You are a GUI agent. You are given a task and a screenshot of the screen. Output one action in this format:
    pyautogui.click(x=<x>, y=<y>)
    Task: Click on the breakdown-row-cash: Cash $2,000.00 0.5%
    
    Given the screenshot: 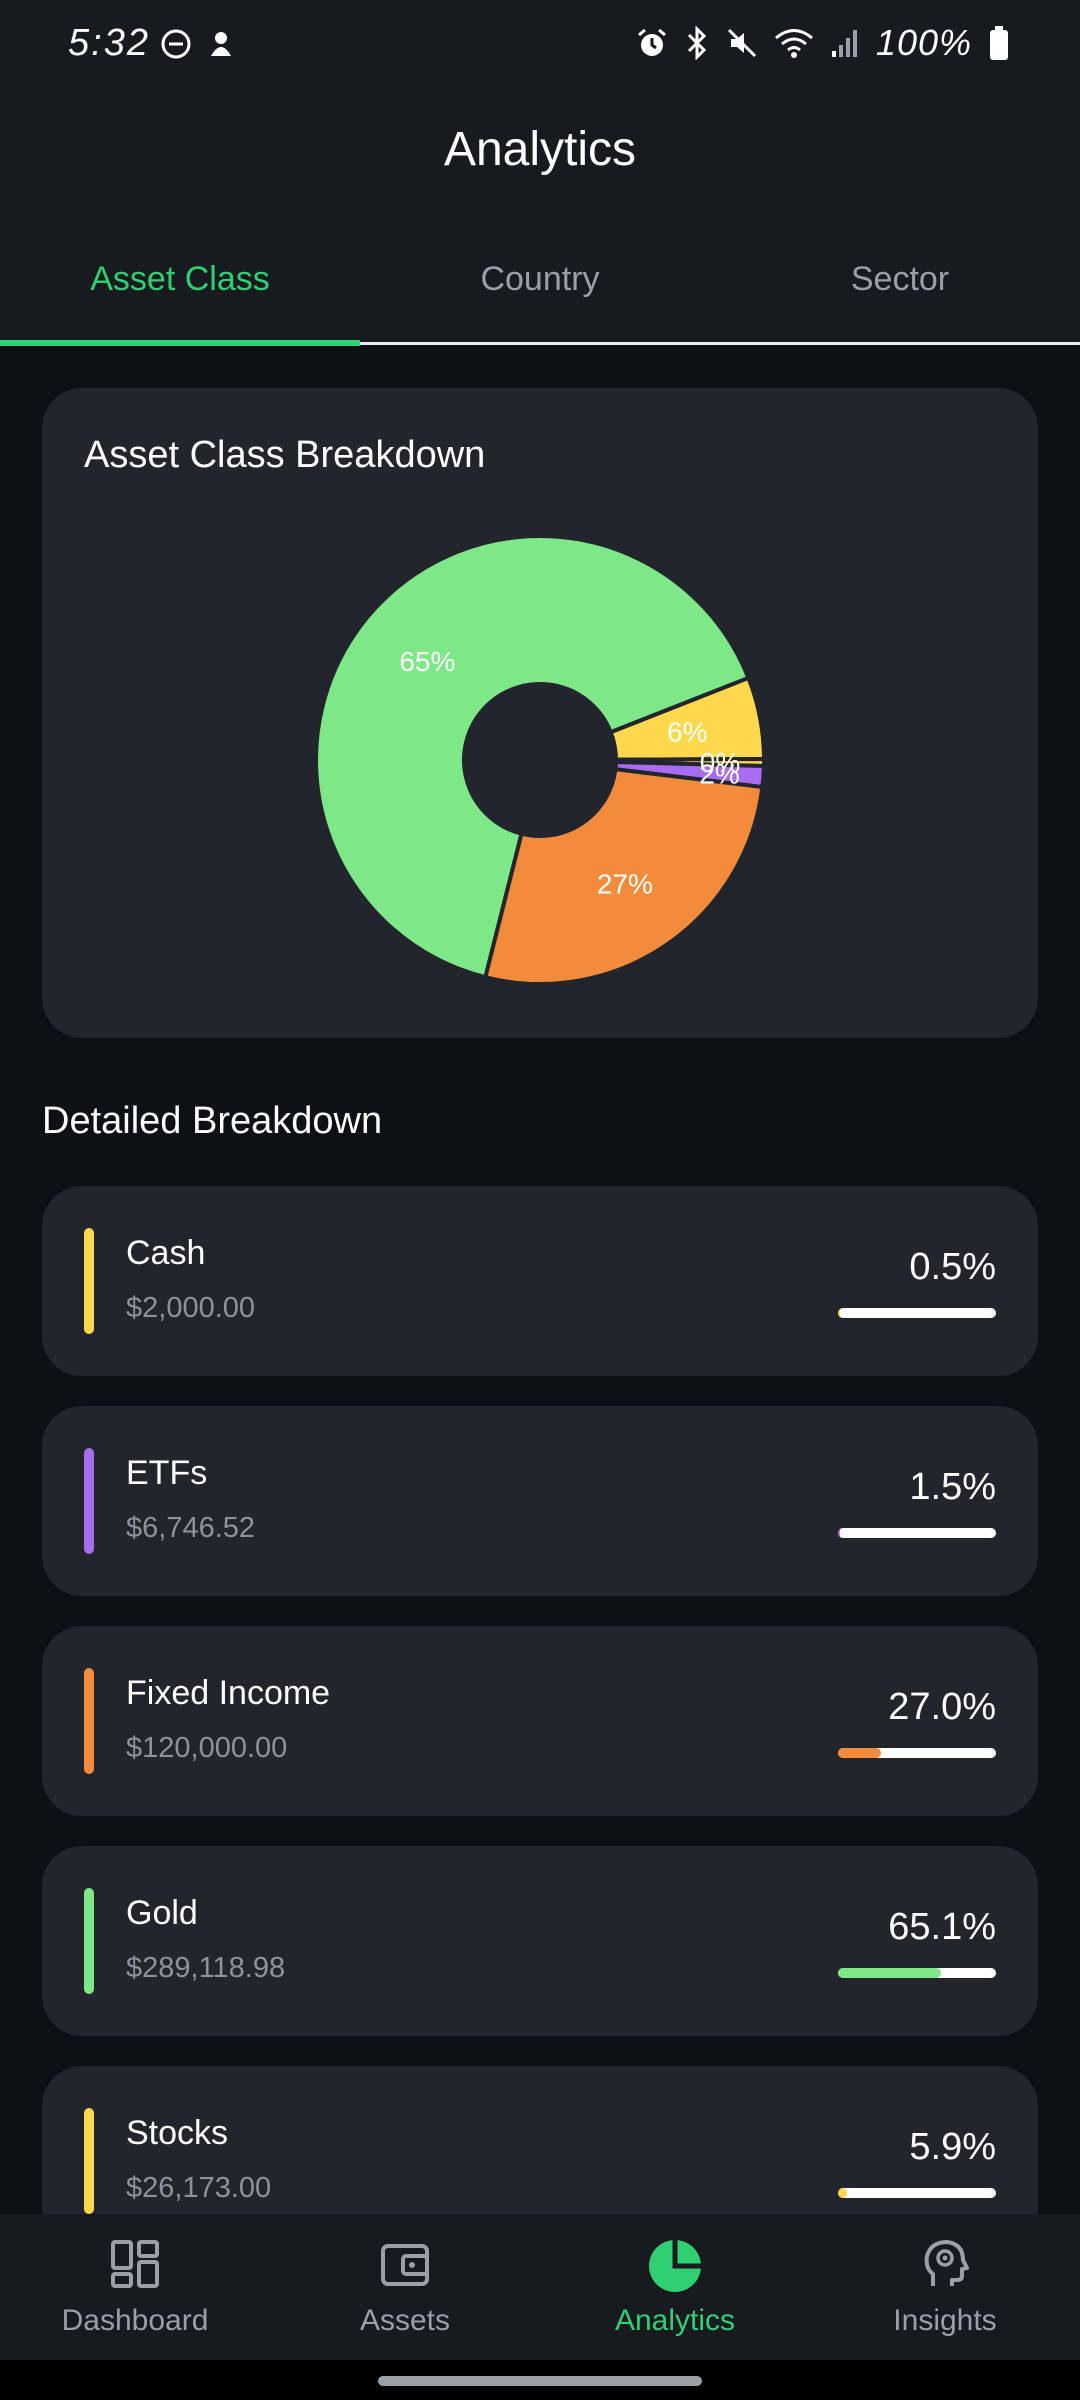 What is the action you would take?
    pyautogui.click(x=540, y=1281)
    